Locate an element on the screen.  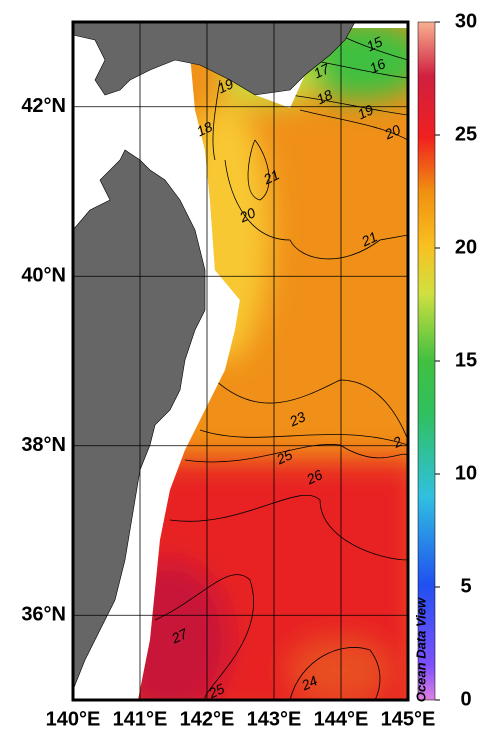
contour-label: 15 is located at coordinates (374, 43).